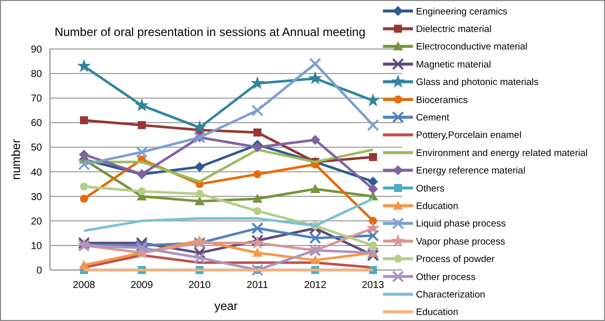 This screenshot has height=321, width=605. Describe the element at coordinates (462, 12) in the screenshot. I see `legend-label: Engineering ceramics` at that location.